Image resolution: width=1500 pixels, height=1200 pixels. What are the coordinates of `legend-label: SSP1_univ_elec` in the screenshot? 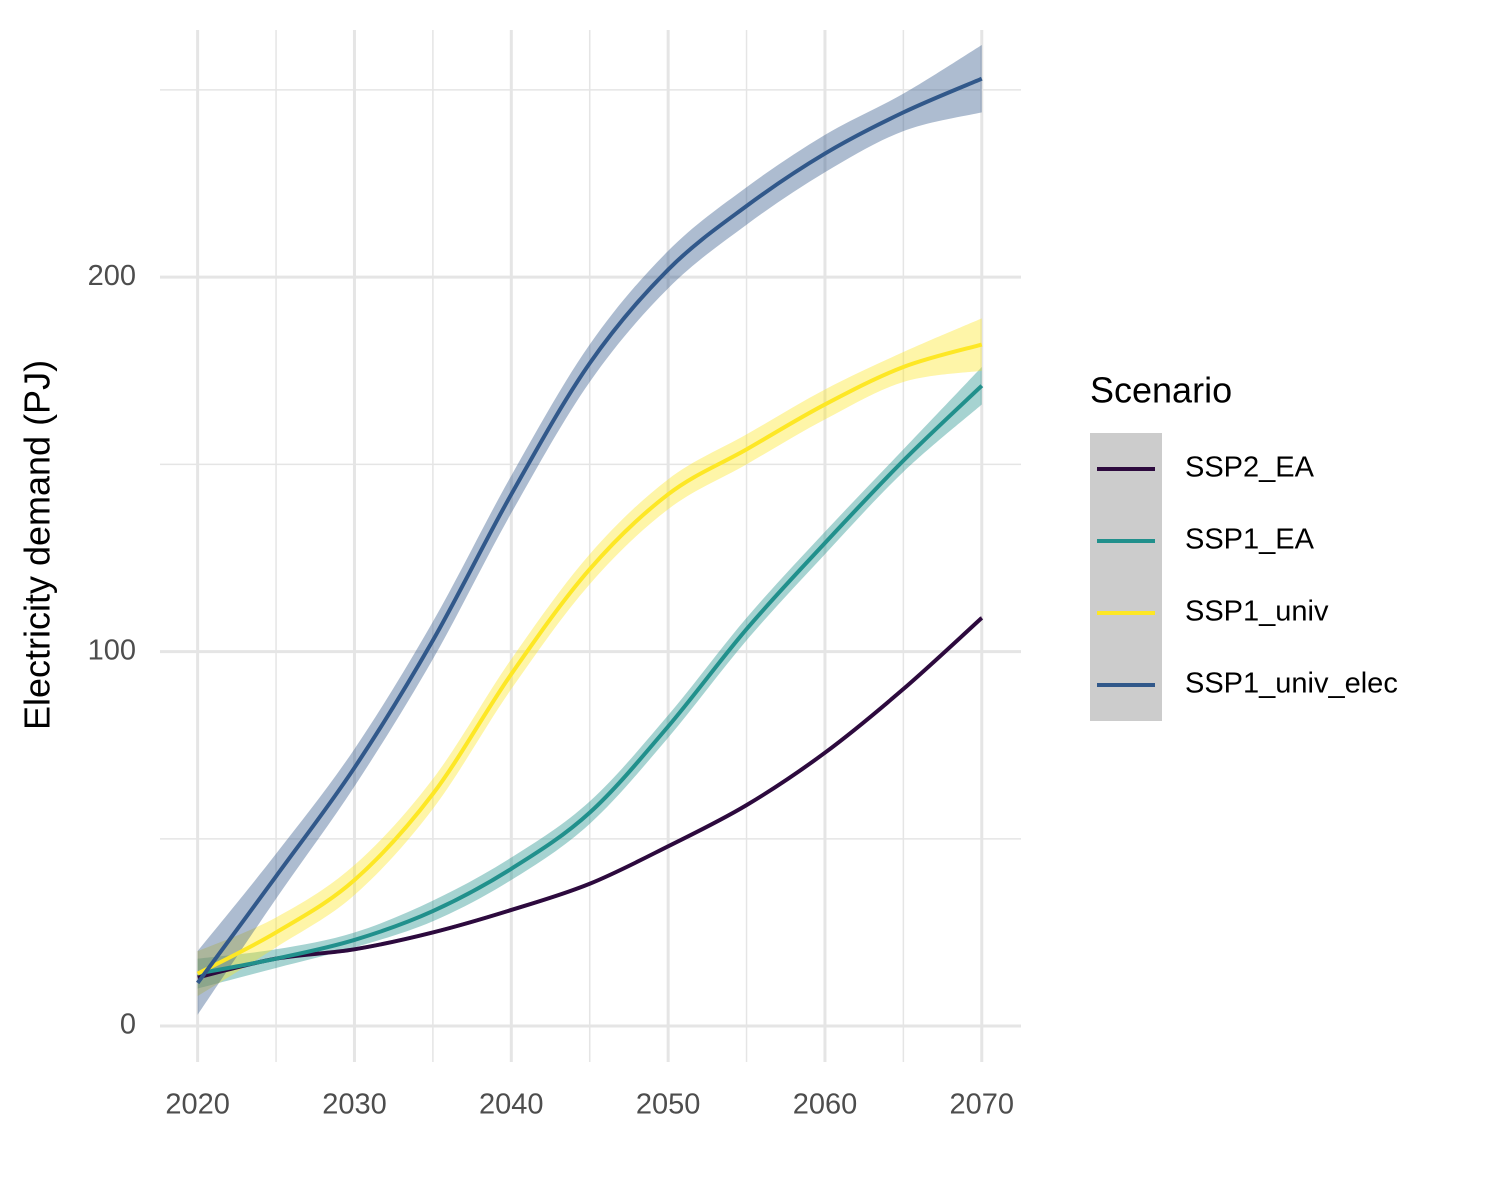 It's located at (1291, 684).